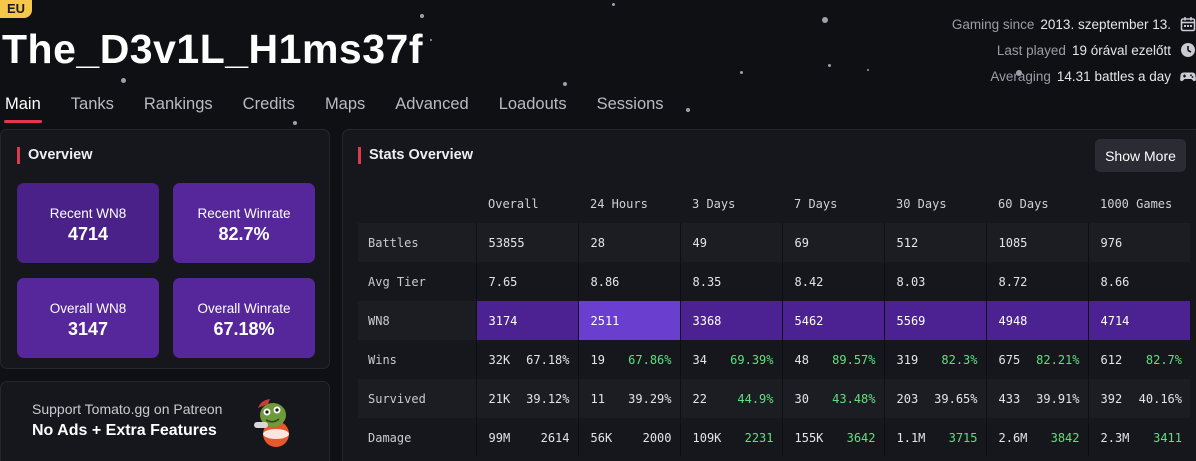  What do you see at coordinates (854, 359) in the screenshot?
I see `percent: 89.57%` at bounding box center [854, 359].